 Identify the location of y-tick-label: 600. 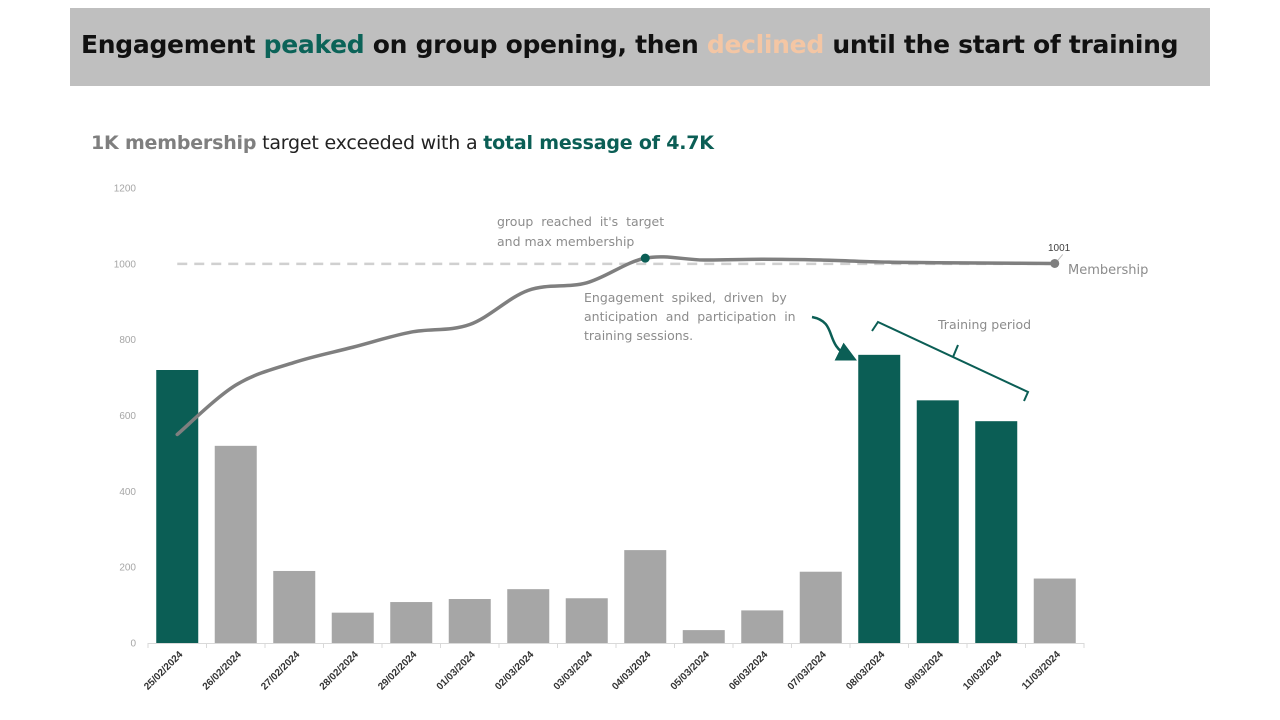
(127, 416).